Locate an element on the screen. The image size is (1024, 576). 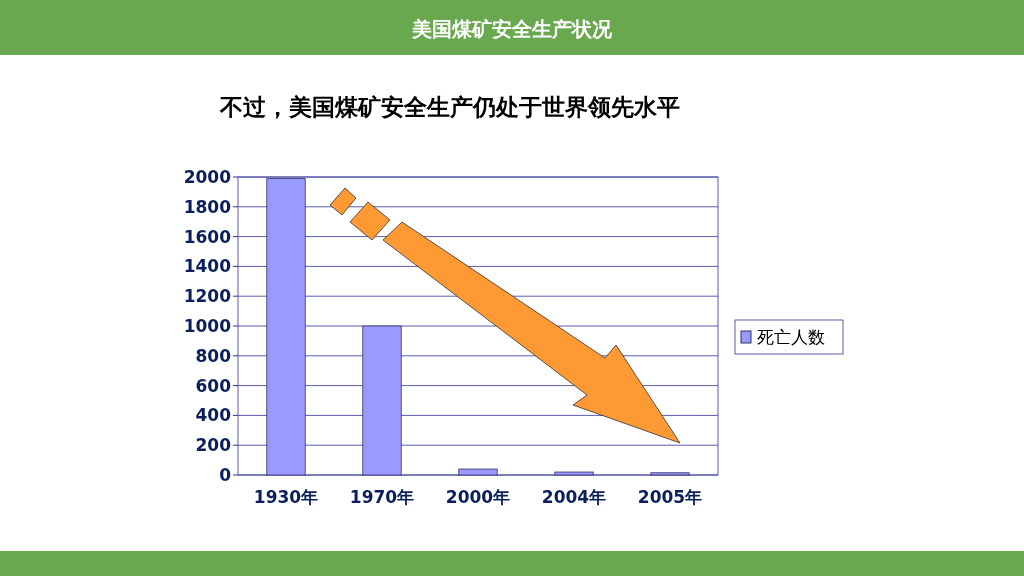
x-tick-label: 2000年 is located at coordinates (478, 497).